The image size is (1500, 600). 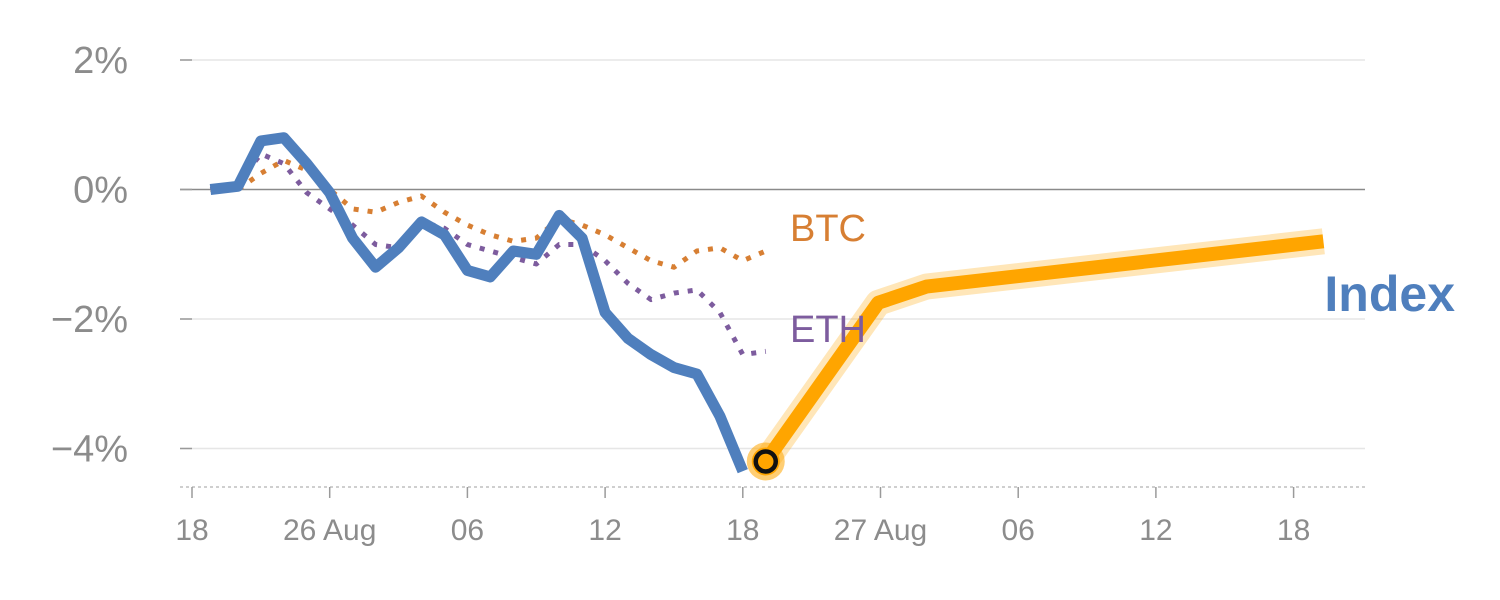 What do you see at coordinates (1122, 279) in the screenshot?
I see `series-labels: BTC ETH Index` at bounding box center [1122, 279].